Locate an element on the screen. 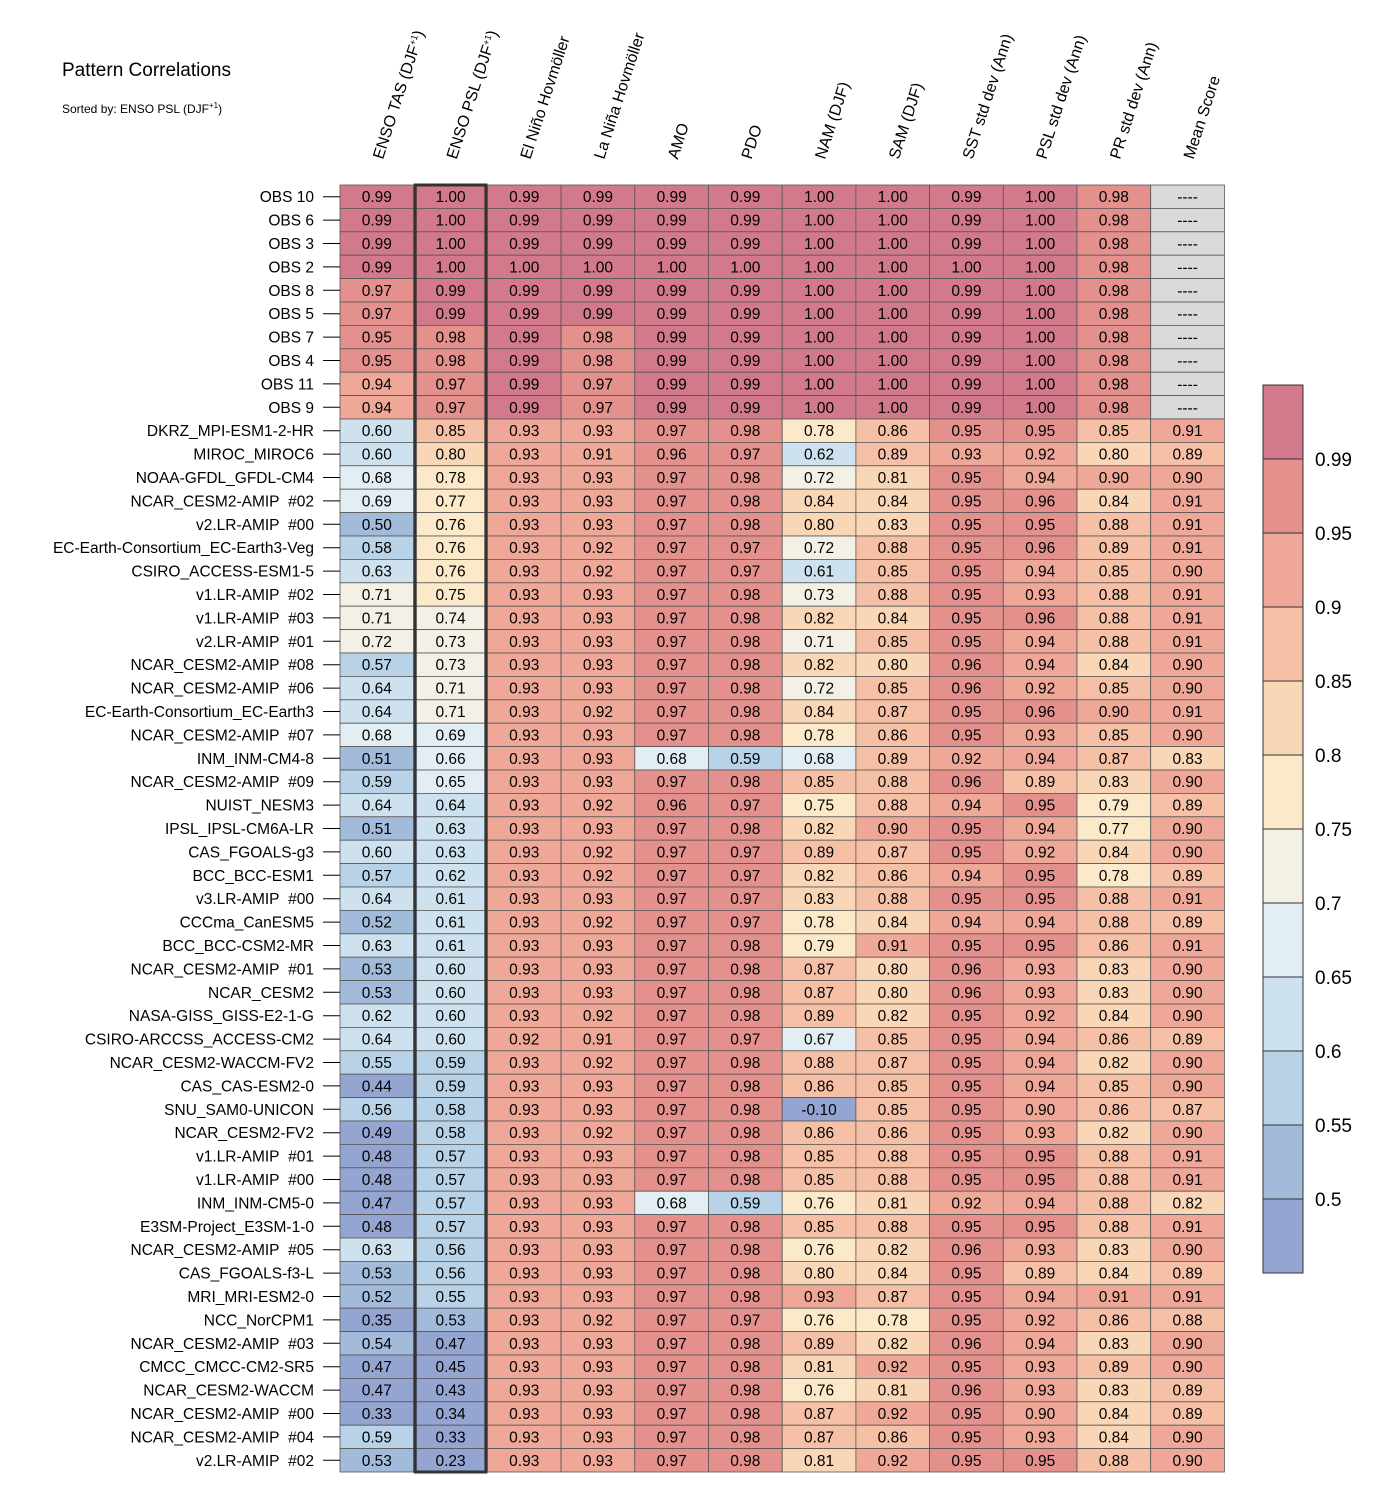  cell-value: 0.34 is located at coordinates (450, 1414).